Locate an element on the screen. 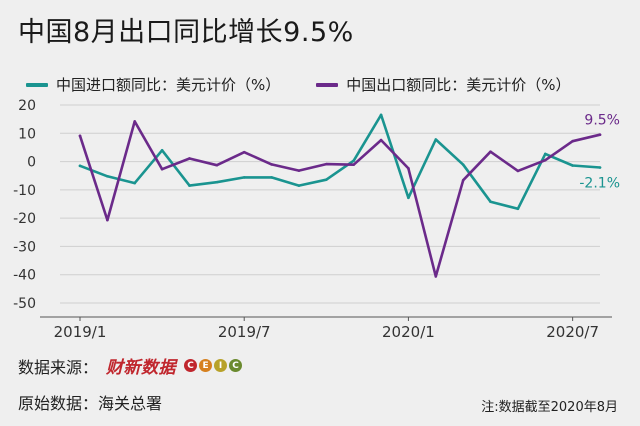 This screenshot has width=640, height=426. ceic-letter-e: E is located at coordinates (206, 365).